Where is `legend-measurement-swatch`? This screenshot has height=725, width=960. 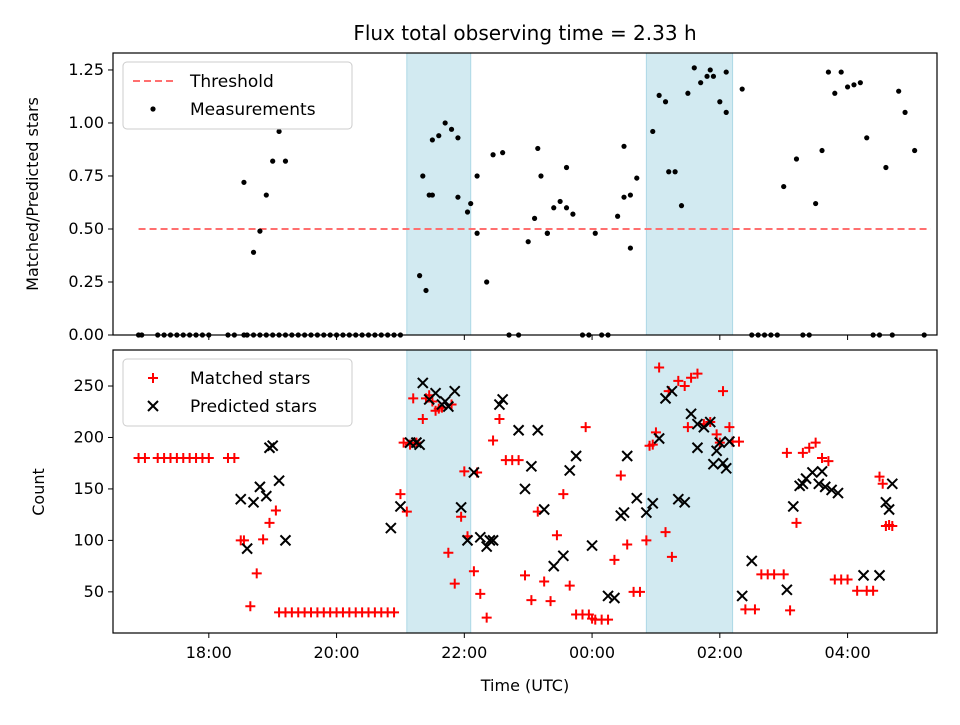
legend-measurement-swatch is located at coordinates (153, 109).